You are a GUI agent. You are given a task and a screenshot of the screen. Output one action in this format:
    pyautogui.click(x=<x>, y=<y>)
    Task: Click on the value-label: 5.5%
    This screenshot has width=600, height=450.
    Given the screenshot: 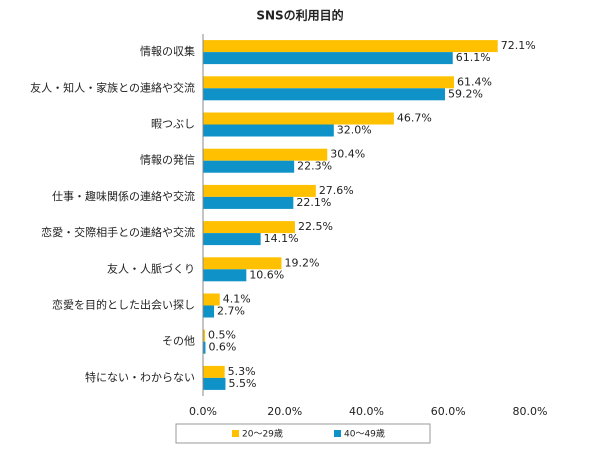 What is the action you would take?
    pyautogui.click(x=242, y=383)
    